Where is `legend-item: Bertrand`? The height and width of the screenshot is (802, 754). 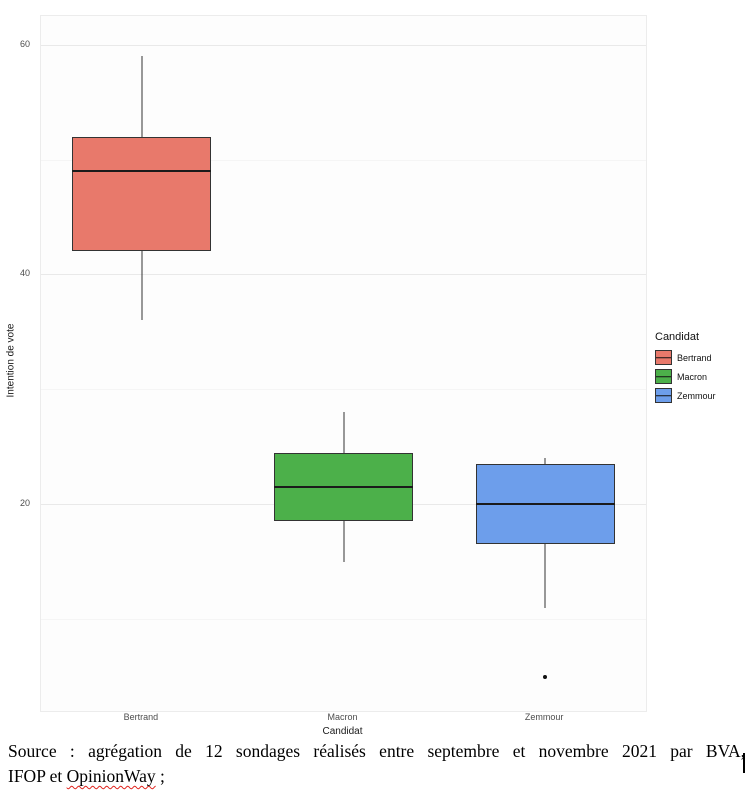 legend-item: Bertrand is located at coordinates (703, 357).